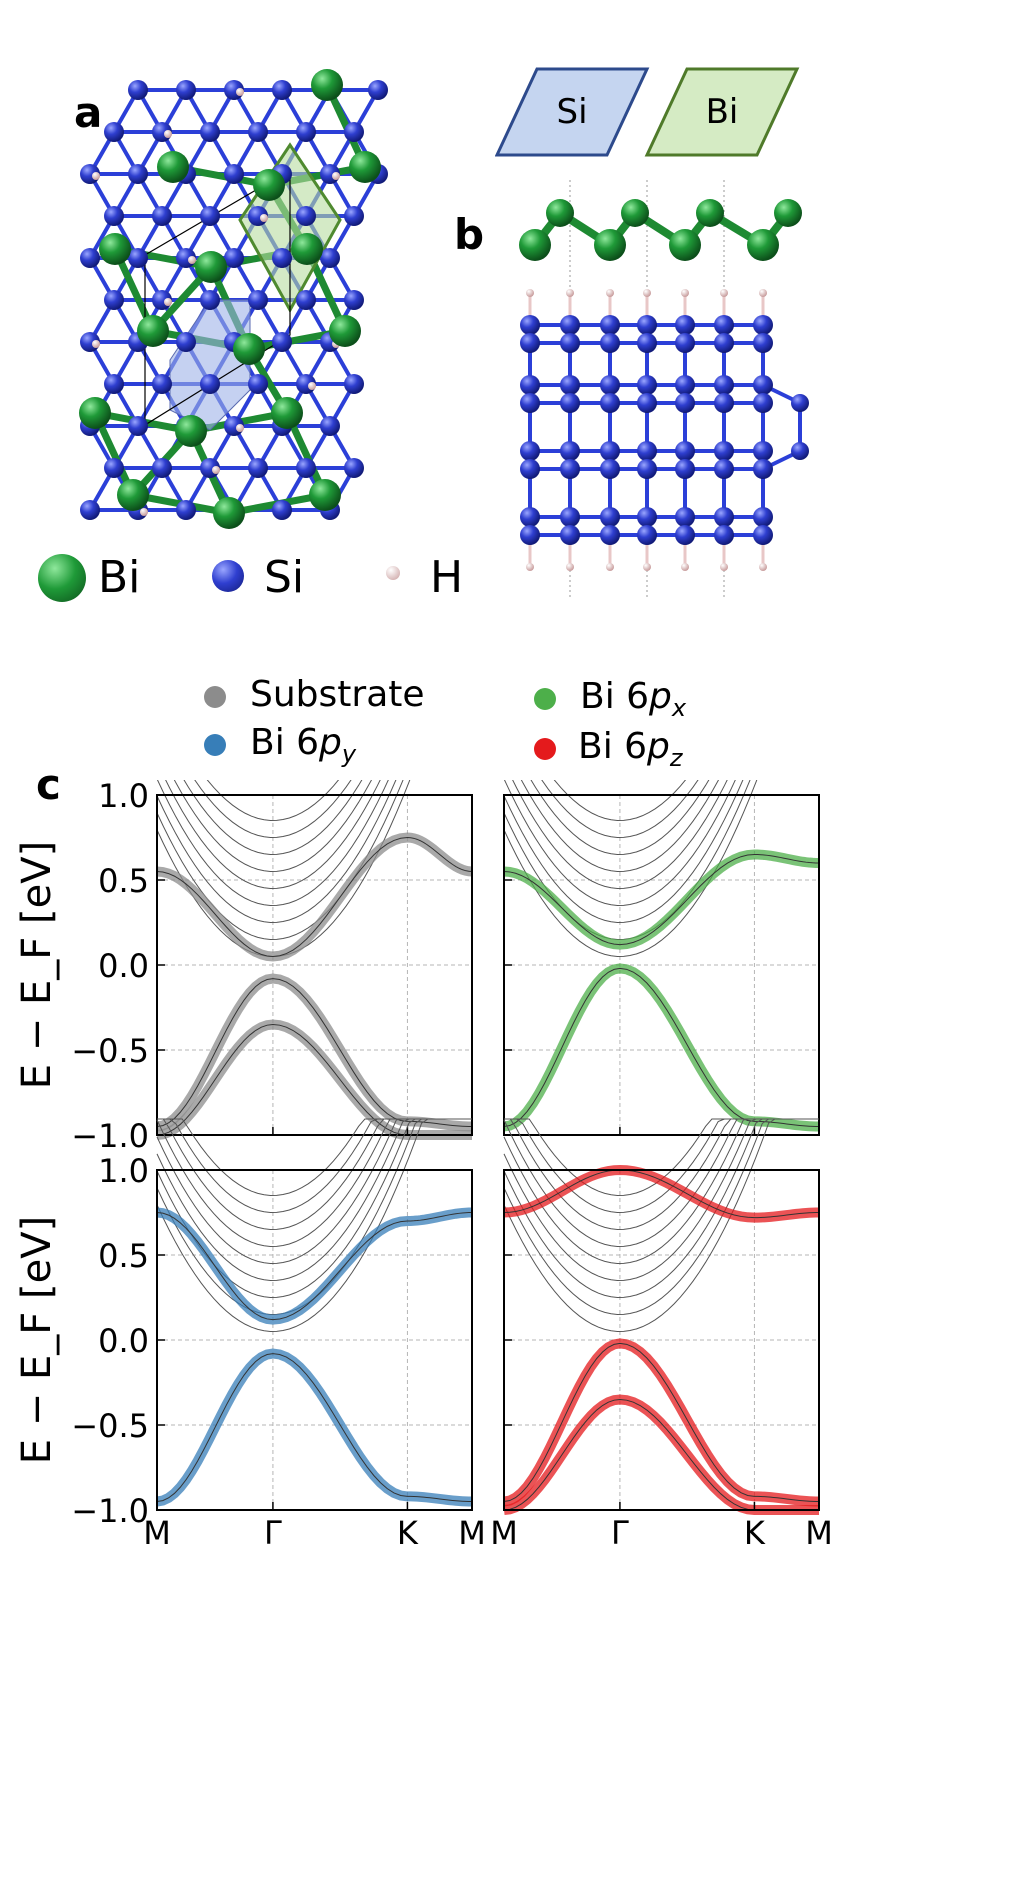 The image size is (1025, 1890). What do you see at coordinates (349, 754) in the screenshot?
I see `bi-py-subscript: y` at bounding box center [349, 754].